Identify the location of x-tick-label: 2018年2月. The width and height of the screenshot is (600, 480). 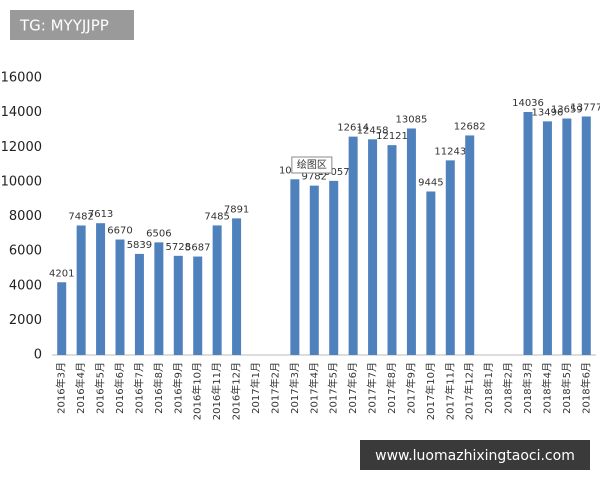
(508, 388).